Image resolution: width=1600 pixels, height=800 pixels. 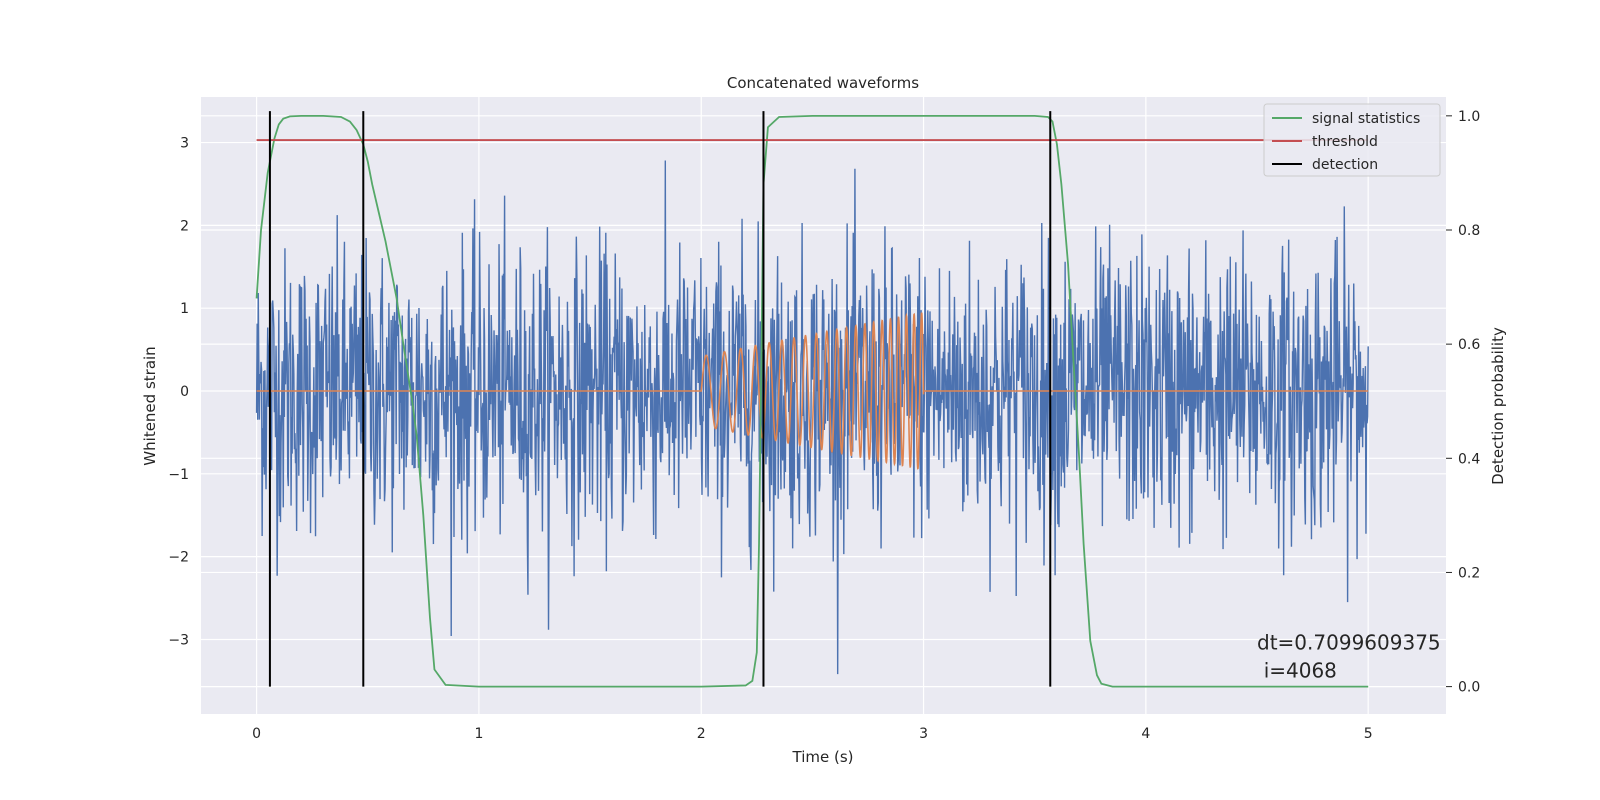 I want to click on chart-title: Concatenated waveforms, so click(x=823, y=83).